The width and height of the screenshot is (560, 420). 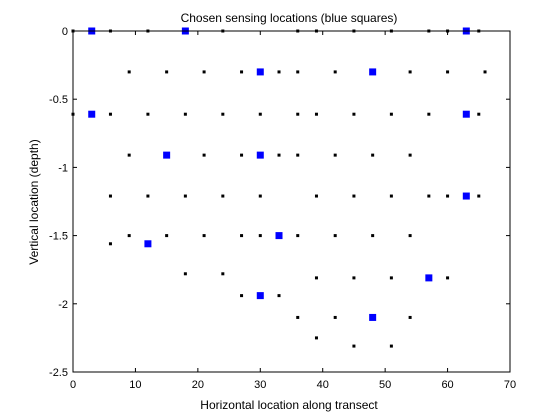 I want to click on y-tick-label: 0, so click(x=65, y=32).